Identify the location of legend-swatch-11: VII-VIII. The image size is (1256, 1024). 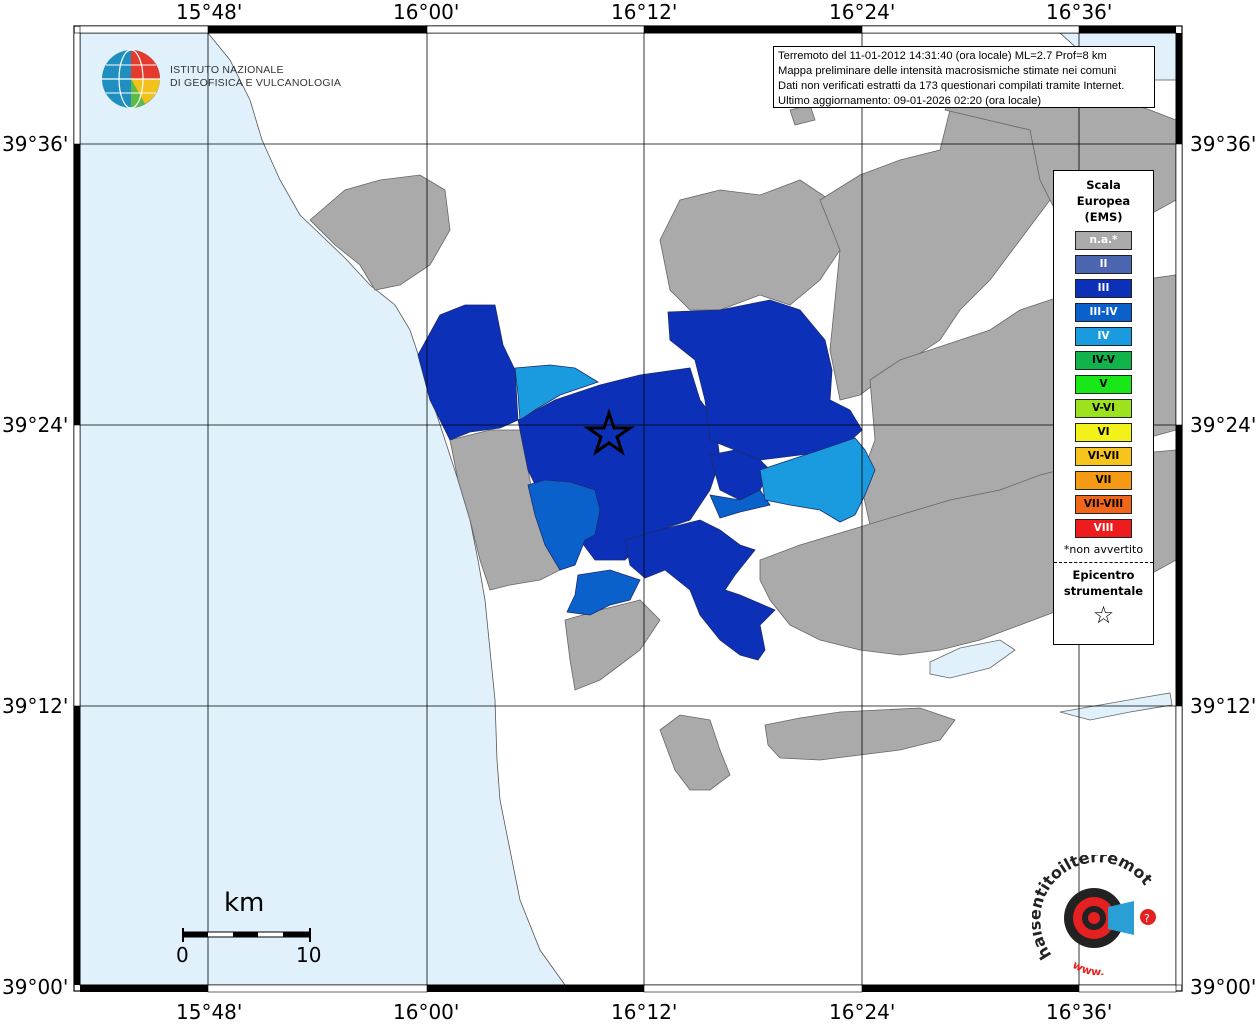
(1103, 504).